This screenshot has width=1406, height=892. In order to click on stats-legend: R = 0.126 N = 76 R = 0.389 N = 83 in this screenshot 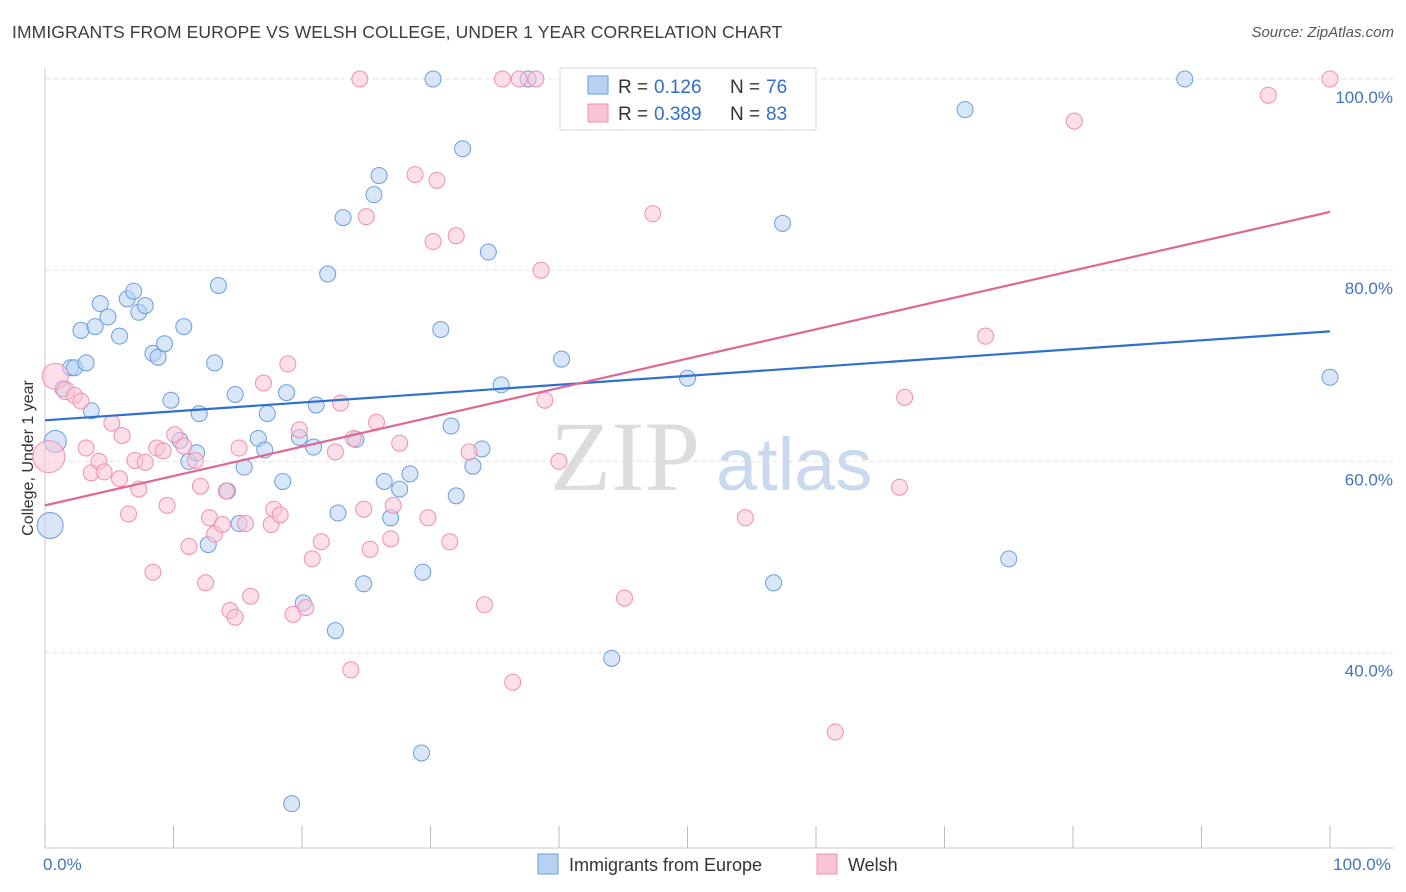, I will do `click(688, 99)`.